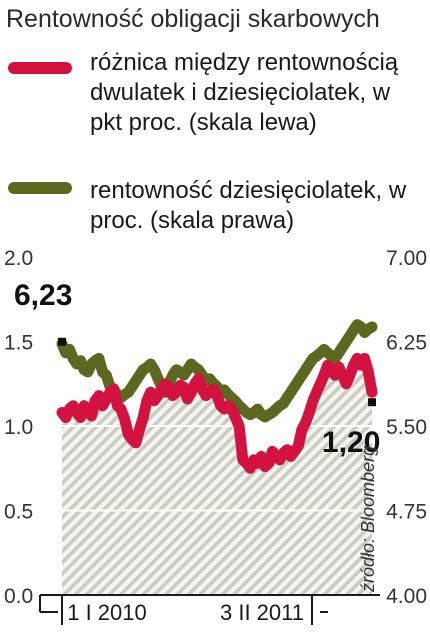  What do you see at coordinates (406, 343) in the screenshot?
I see `y-tick-label-right: 6.25` at bounding box center [406, 343].